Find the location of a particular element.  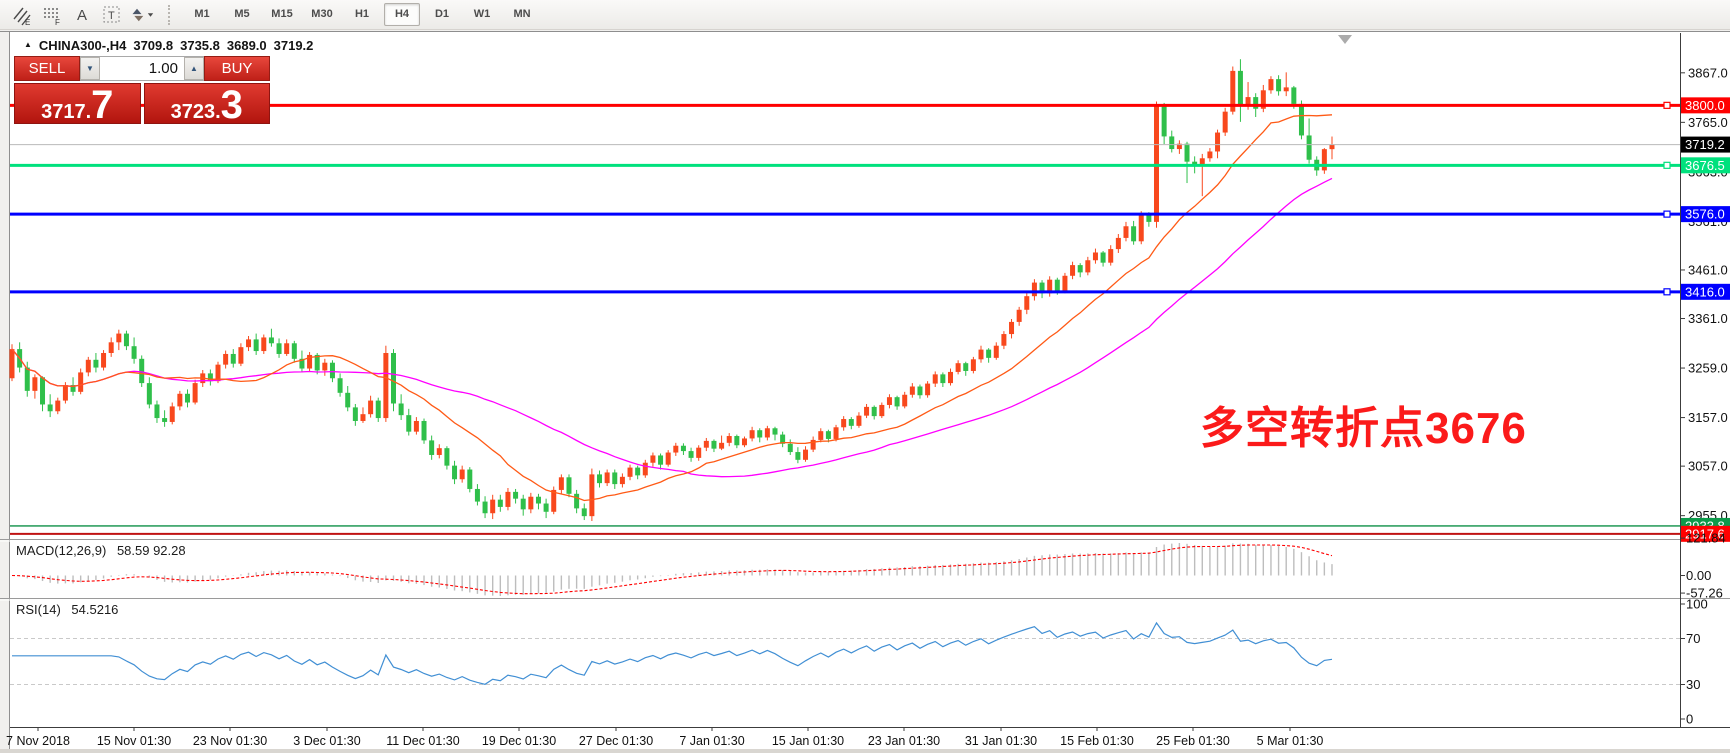

svg-text: 100 is located at coordinates (1697, 604).